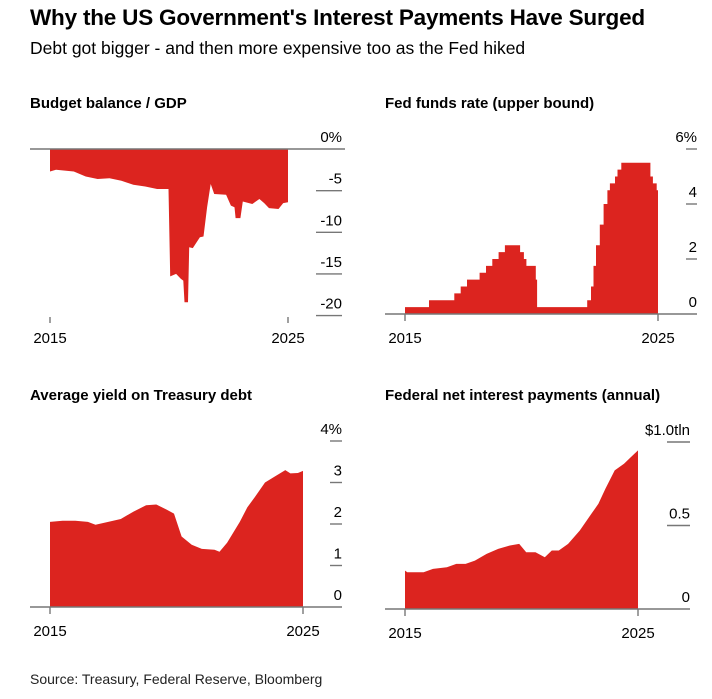 This screenshot has width=712, height=699. What do you see at coordinates (404, 633) in the screenshot?
I see `interest-payments-x-tick-label: 2015` at bounding box center [404, 633].